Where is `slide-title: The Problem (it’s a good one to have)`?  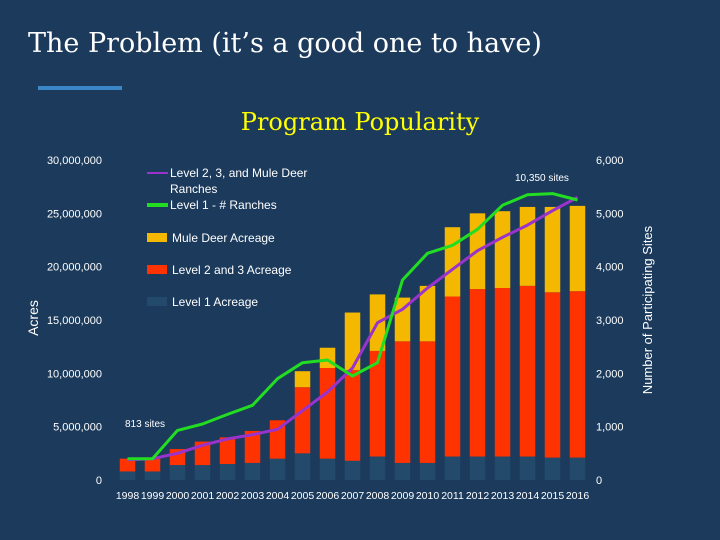 slide-title: The Problem (it’s a good one to have) is located at coordinates (285, 43).